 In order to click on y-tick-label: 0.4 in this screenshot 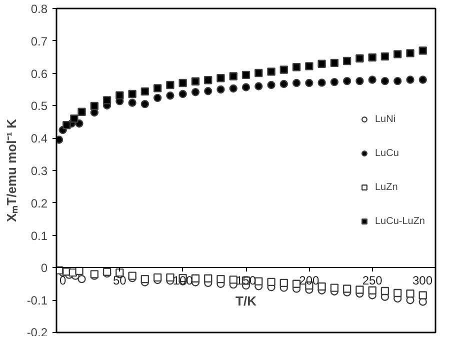, I will do `click(39, 139)`.